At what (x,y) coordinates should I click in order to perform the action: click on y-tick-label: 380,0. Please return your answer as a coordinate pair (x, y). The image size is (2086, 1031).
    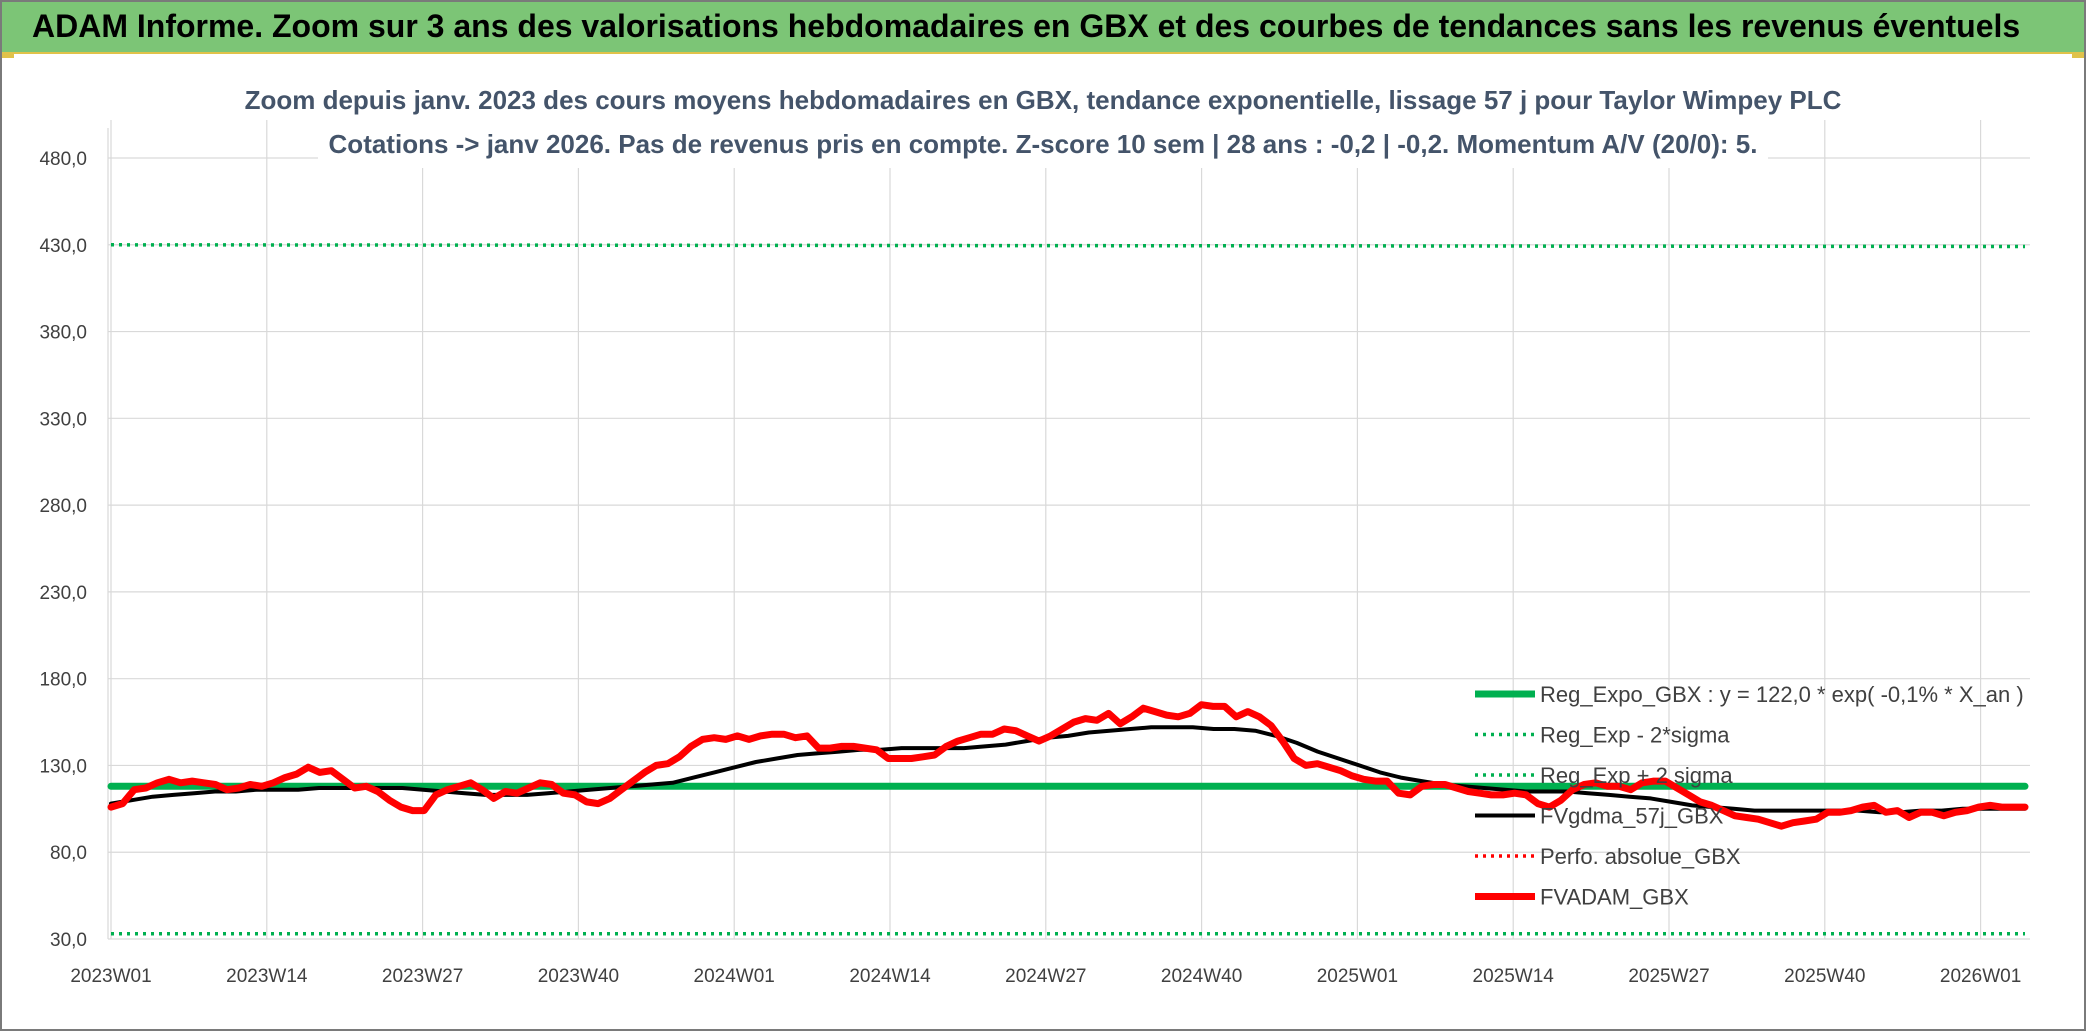
    Looking at the image, I should click on (63, 333).